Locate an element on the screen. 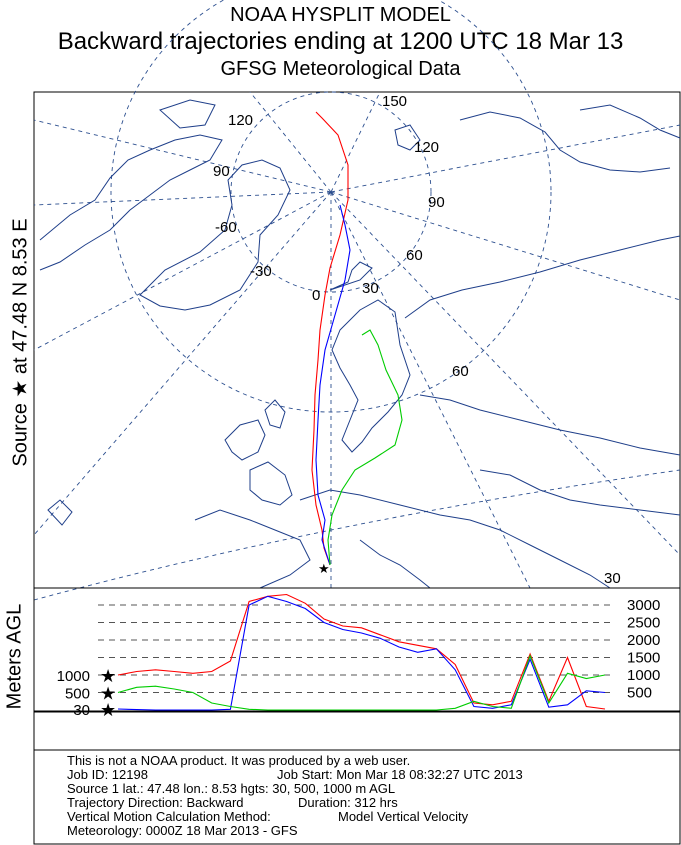  meteorology-info: Meteorology: 0000Z 18 Mar 2013 - GFS is located at coordinates (182, 830).